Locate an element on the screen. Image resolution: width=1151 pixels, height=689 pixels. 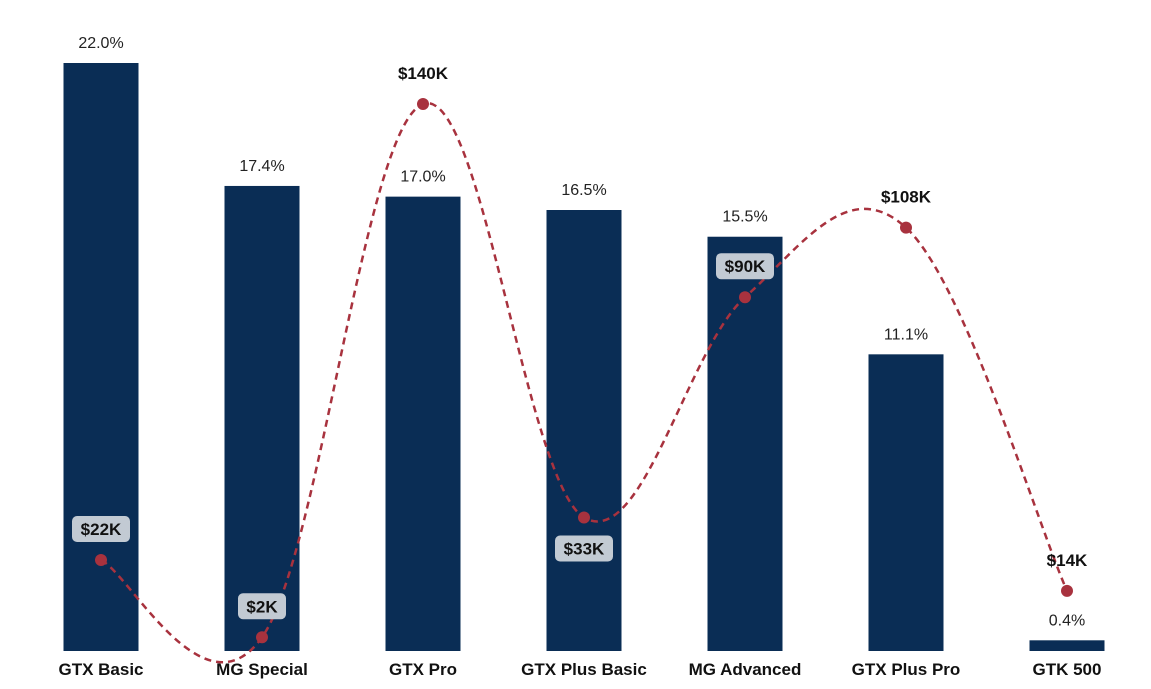
revenue-label-5: $90K is located at coordinates (745, 266).